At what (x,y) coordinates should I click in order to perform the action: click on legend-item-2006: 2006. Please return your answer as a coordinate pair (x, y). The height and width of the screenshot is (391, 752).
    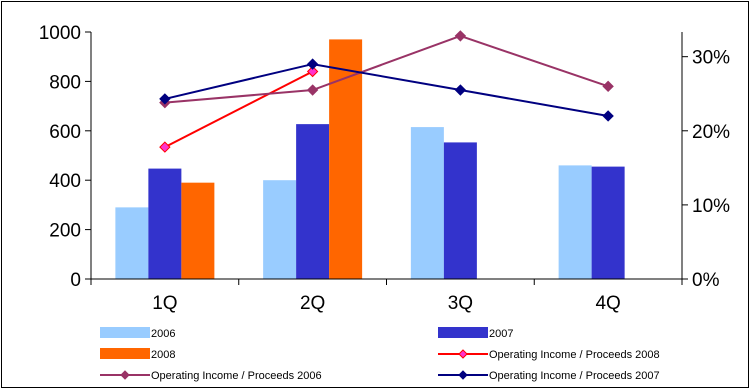
    Looking at the image, I should click on (137, 333).